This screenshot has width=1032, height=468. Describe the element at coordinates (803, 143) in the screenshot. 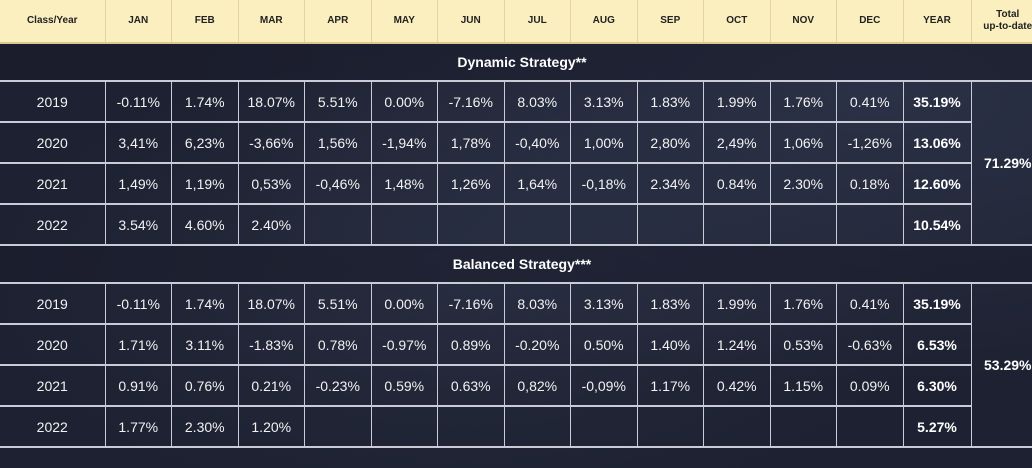

I see `month-return-cell: 1,06%` at that location.